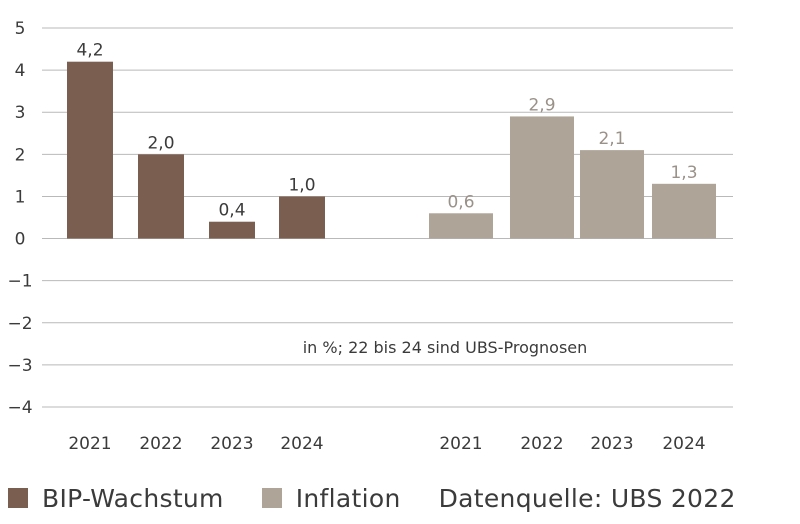 The height and width of the screenshot is (524, 800). What do you see at coordinates (19, 282) in the screenshot?
I see `y-tick-label: −1` at bounding box center [19, 282].